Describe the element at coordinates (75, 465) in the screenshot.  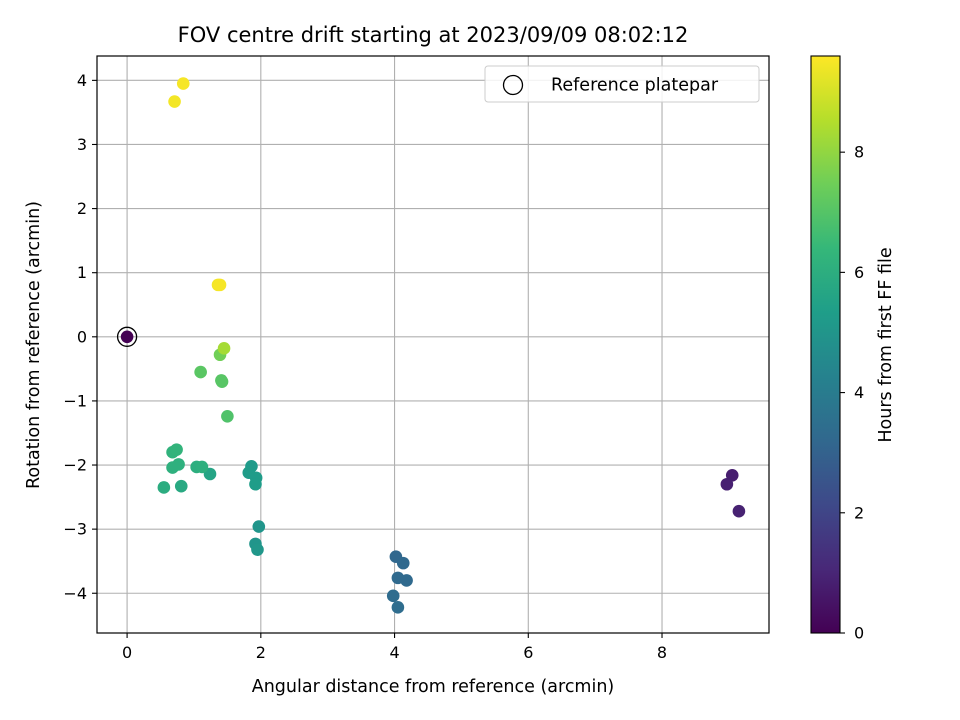
I see `y-tick-label: −2` at that location.